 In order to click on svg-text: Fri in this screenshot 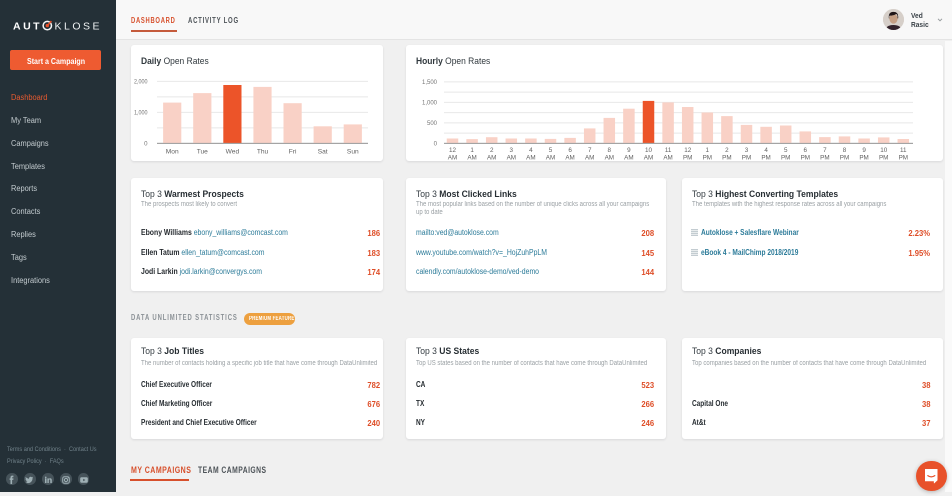, I will do `click(293, 152)`.